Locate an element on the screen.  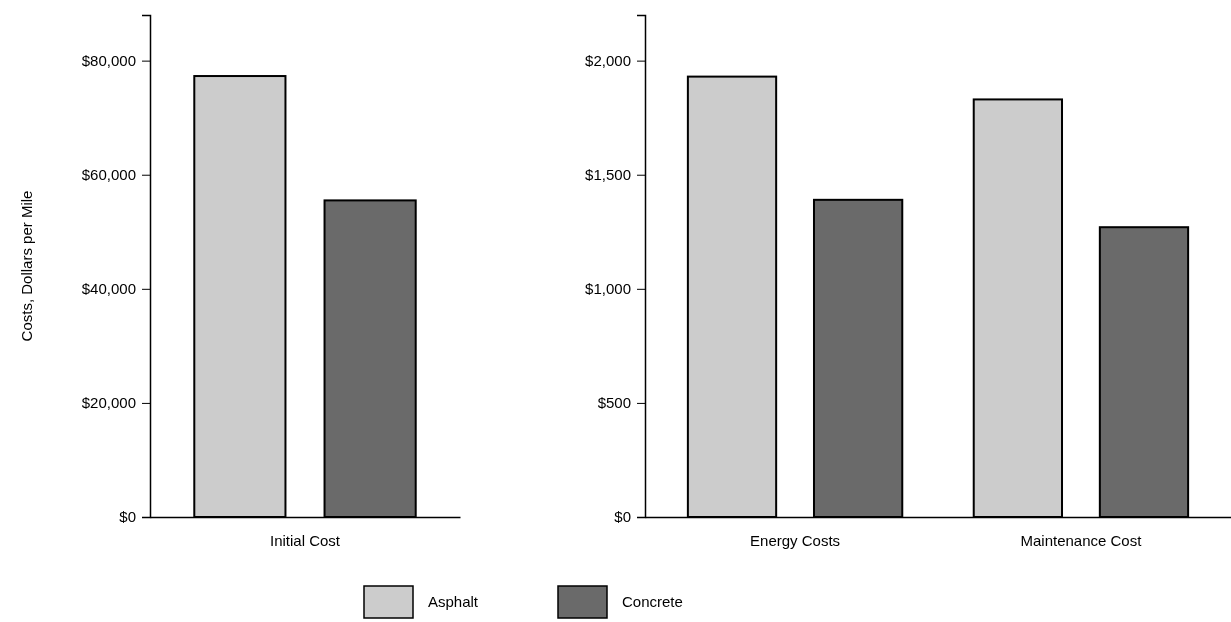
y-tick-label: $1,500 is located at coordinates (608, 175).